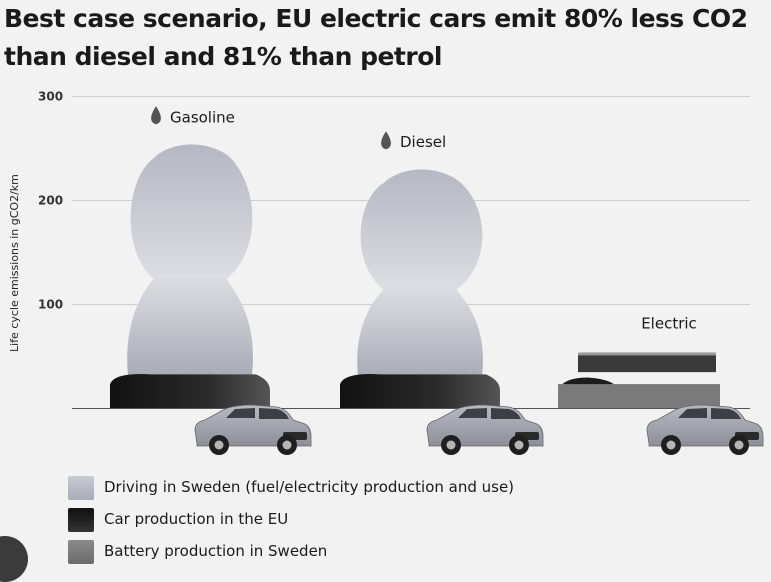  I want to click on y-tick-label: 100, so click(50, 305).